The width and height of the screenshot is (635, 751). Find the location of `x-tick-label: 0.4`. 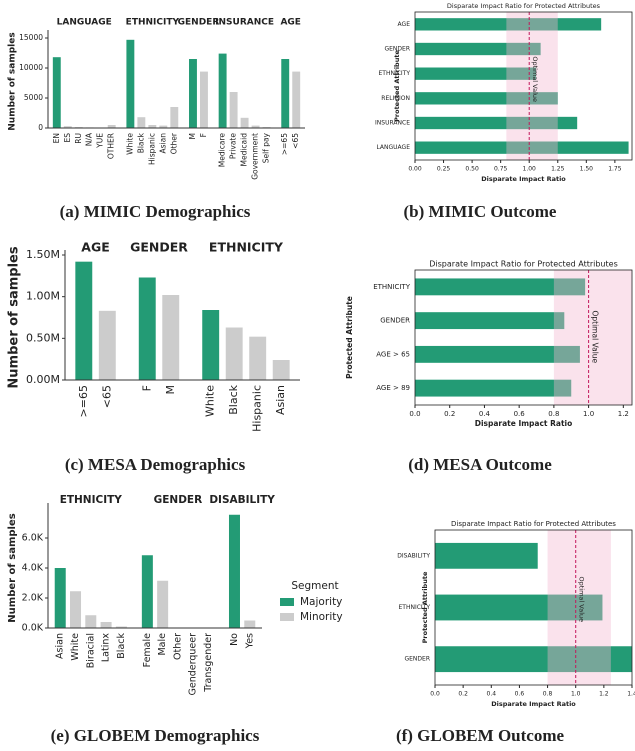

x-tick-label: 0.4 is located at coordinates (492, 694).